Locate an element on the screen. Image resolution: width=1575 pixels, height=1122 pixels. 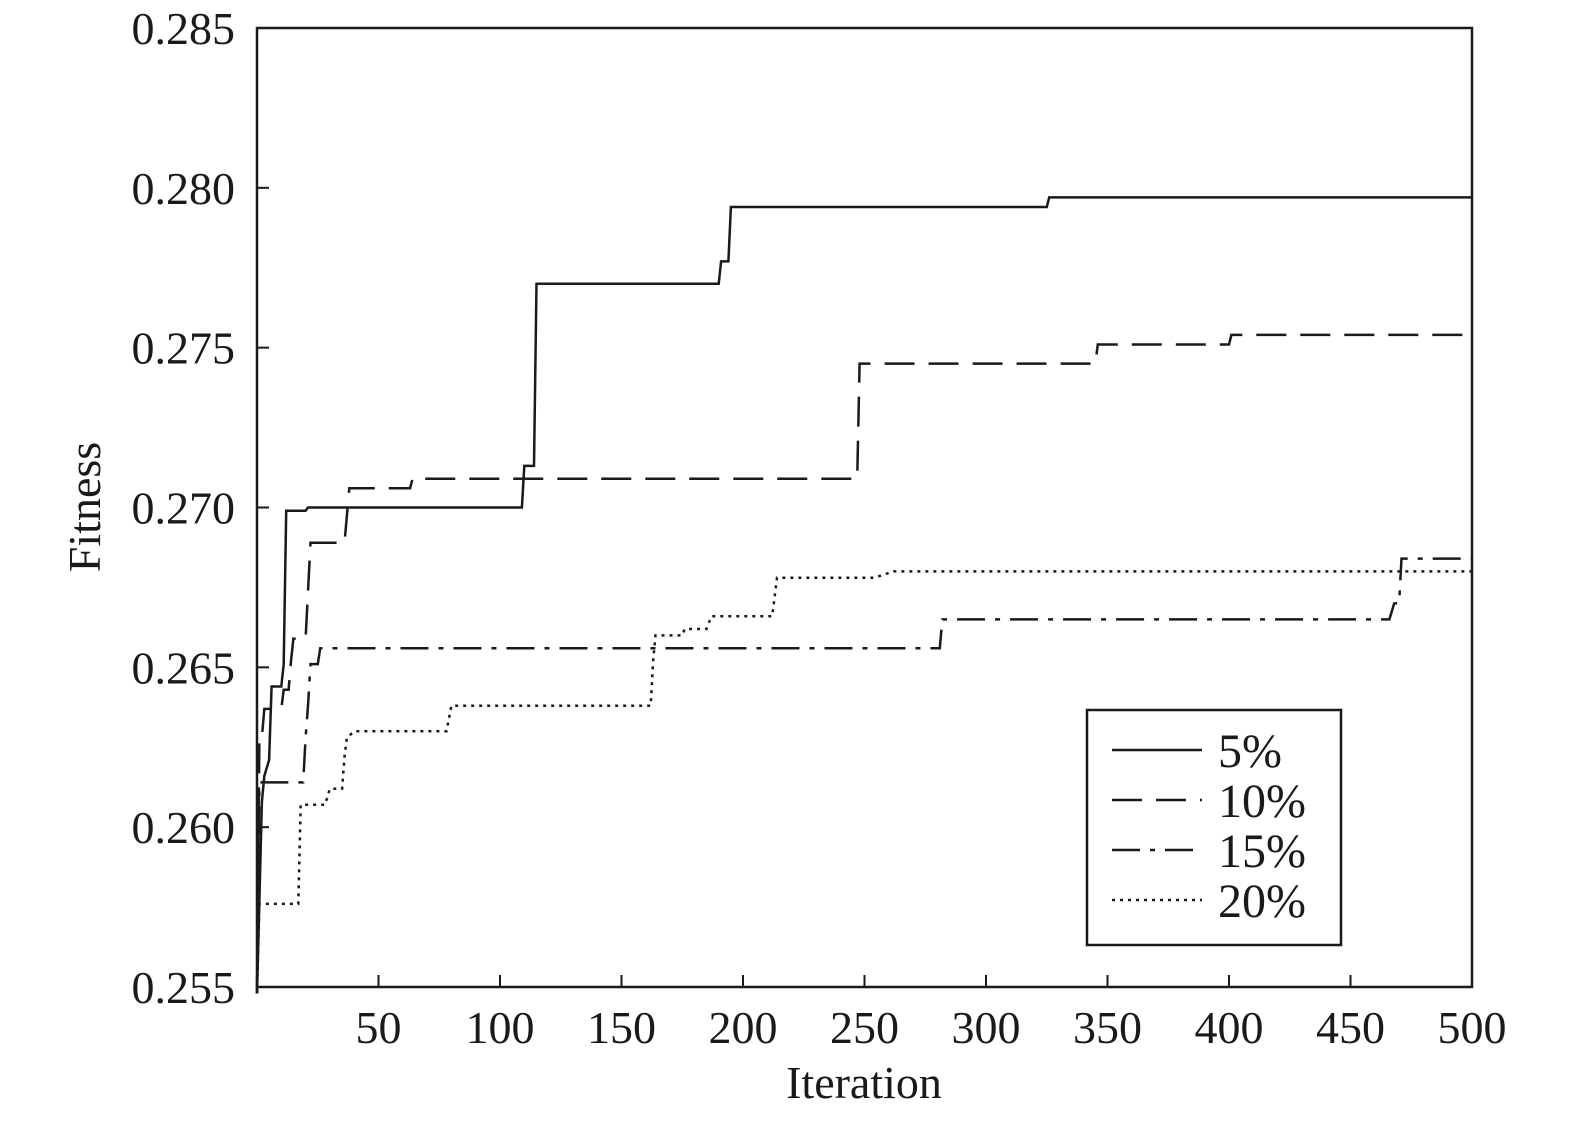
legend: 5%10%15%20% is located at coordinates (1214, 827).